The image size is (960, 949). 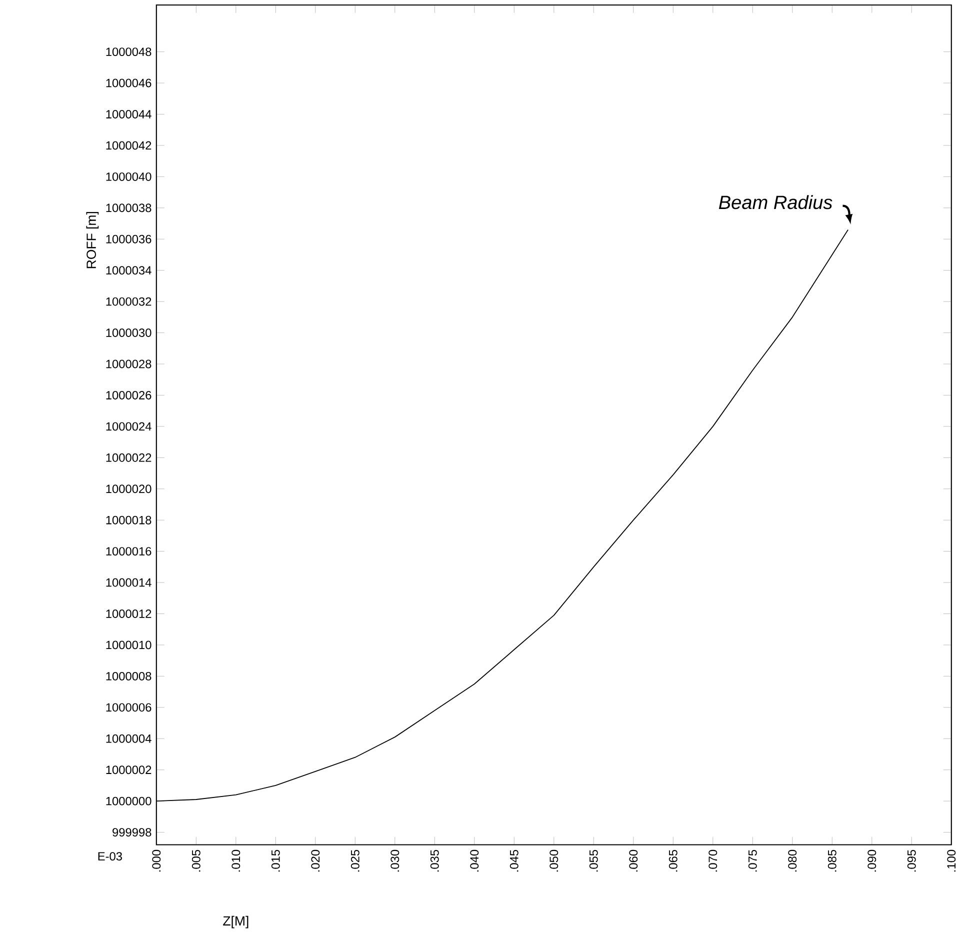 I want to click on x-tick-label: .045, so click(x=514, y=861).